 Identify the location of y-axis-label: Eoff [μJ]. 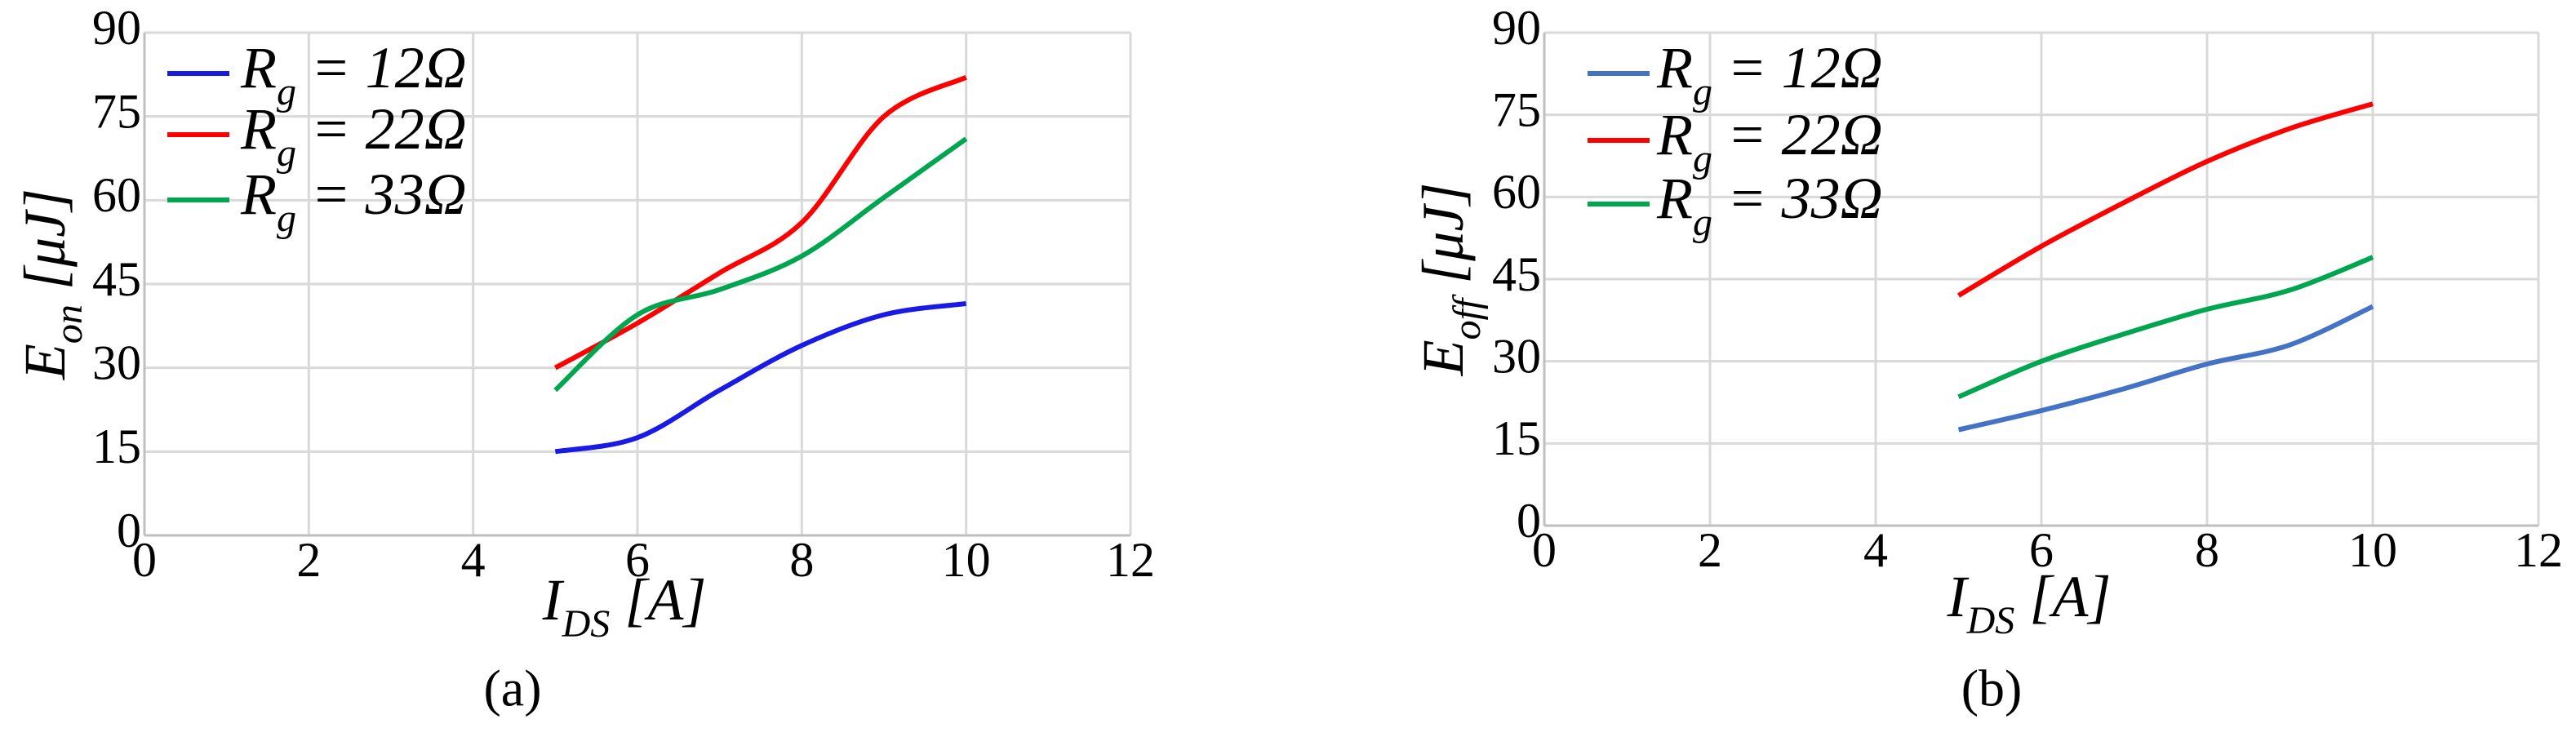
(1449, 280).